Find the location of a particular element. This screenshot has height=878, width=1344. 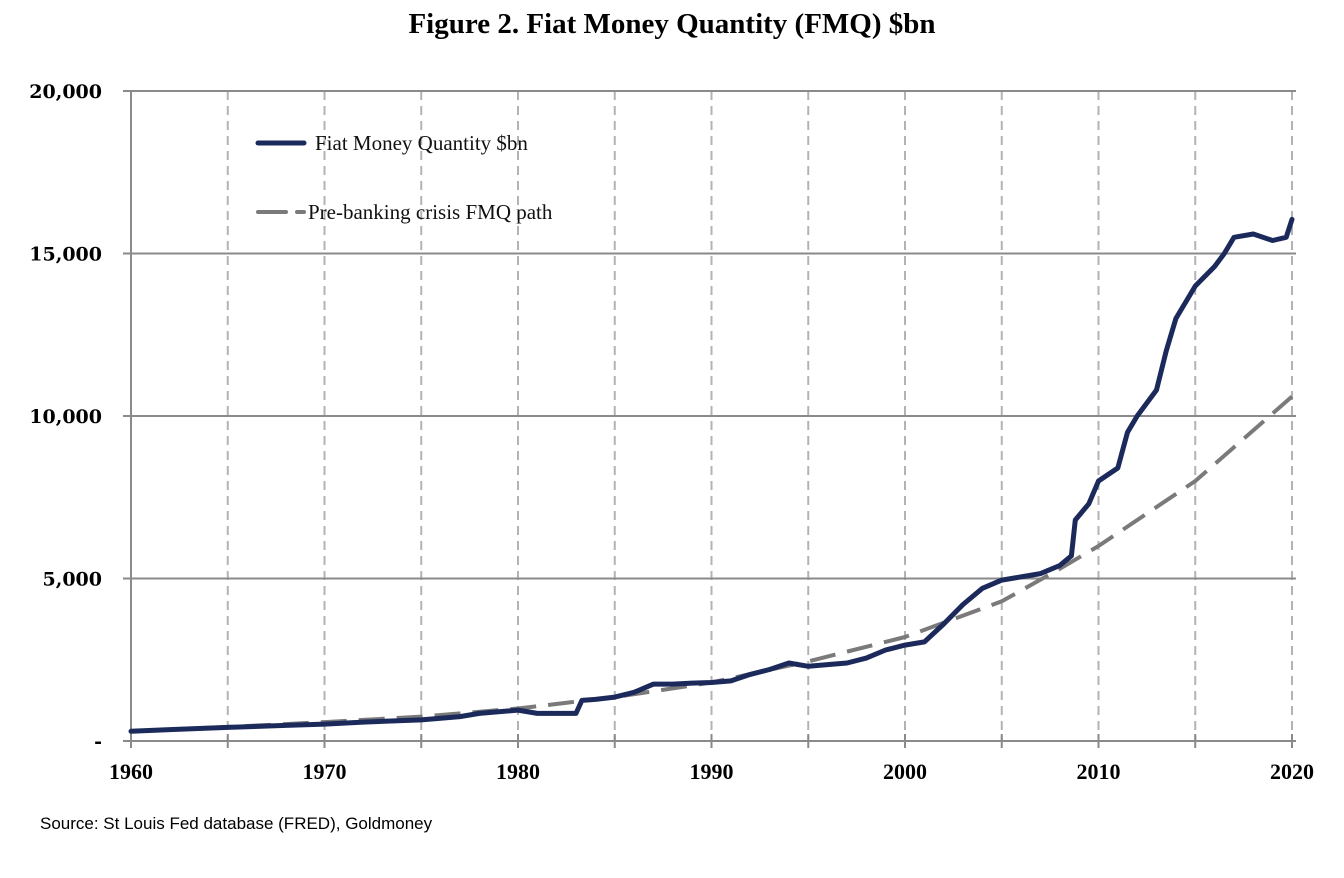

y-tick-label: 10,000 is located at coordinates (65, 417).